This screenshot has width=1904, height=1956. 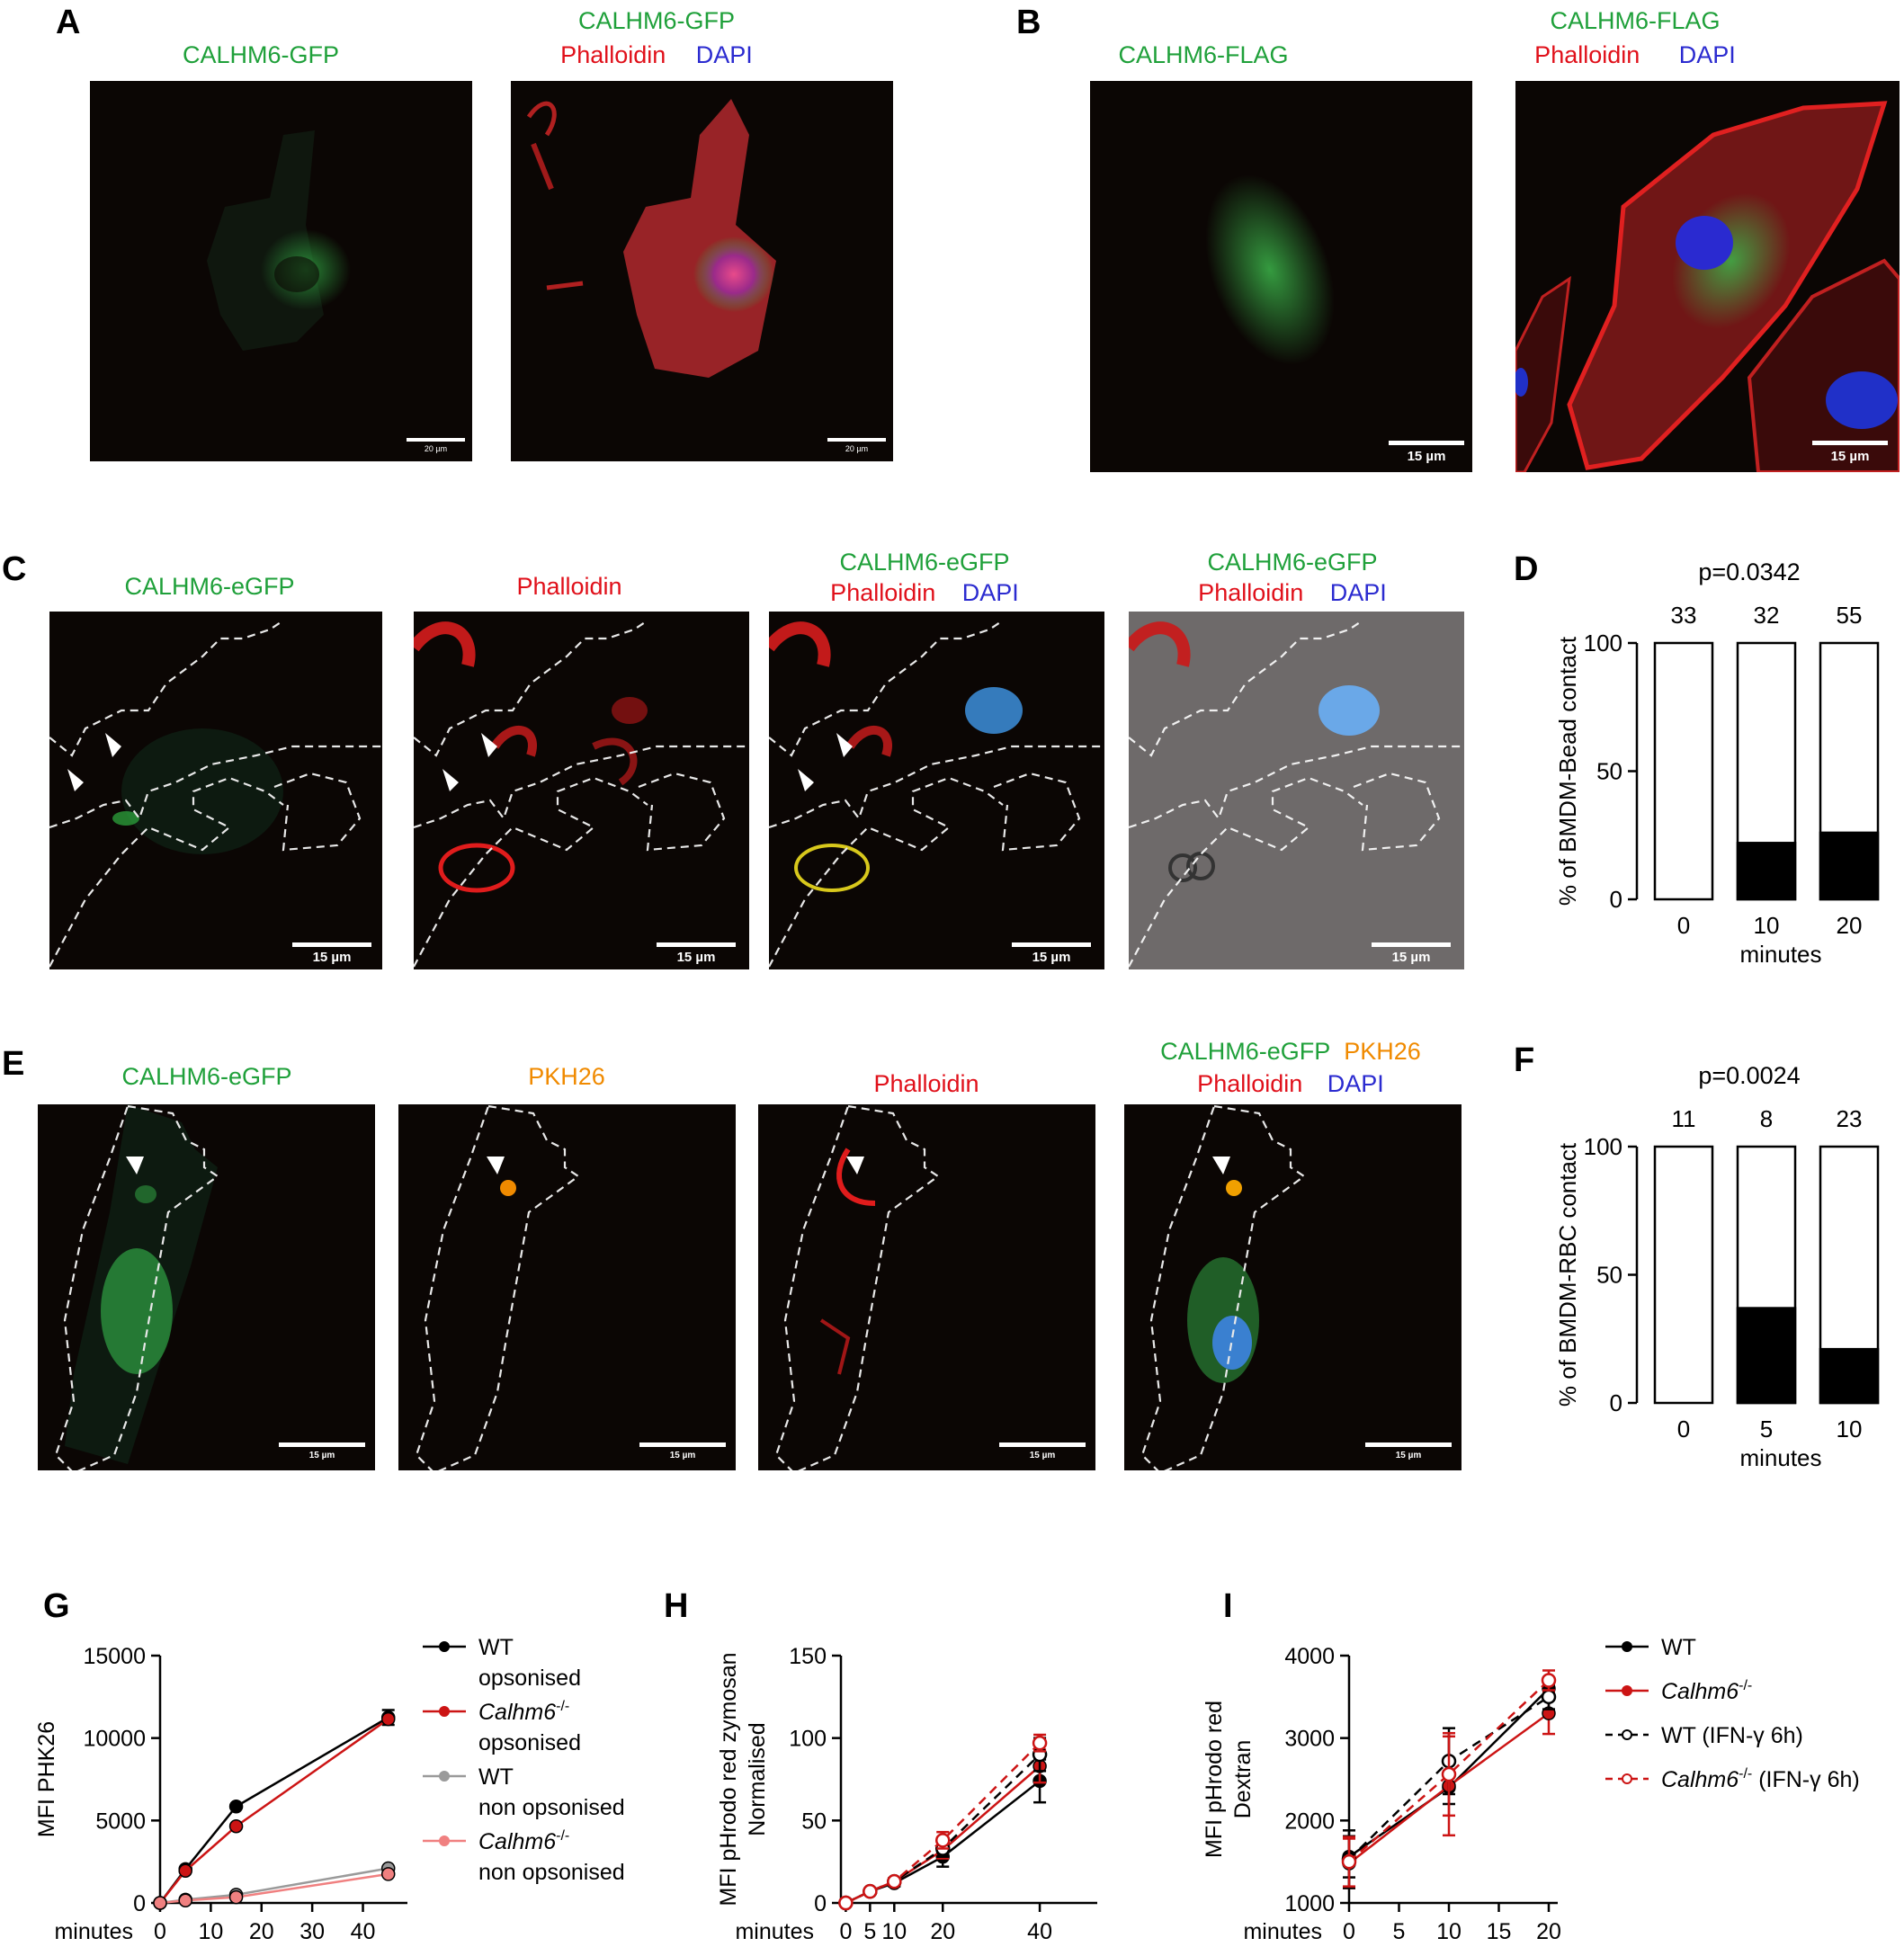 What do you see at coordinates (496, 1777) in the screenshot?
I see `legend-label: WT` at bounding box center [496, 1777].